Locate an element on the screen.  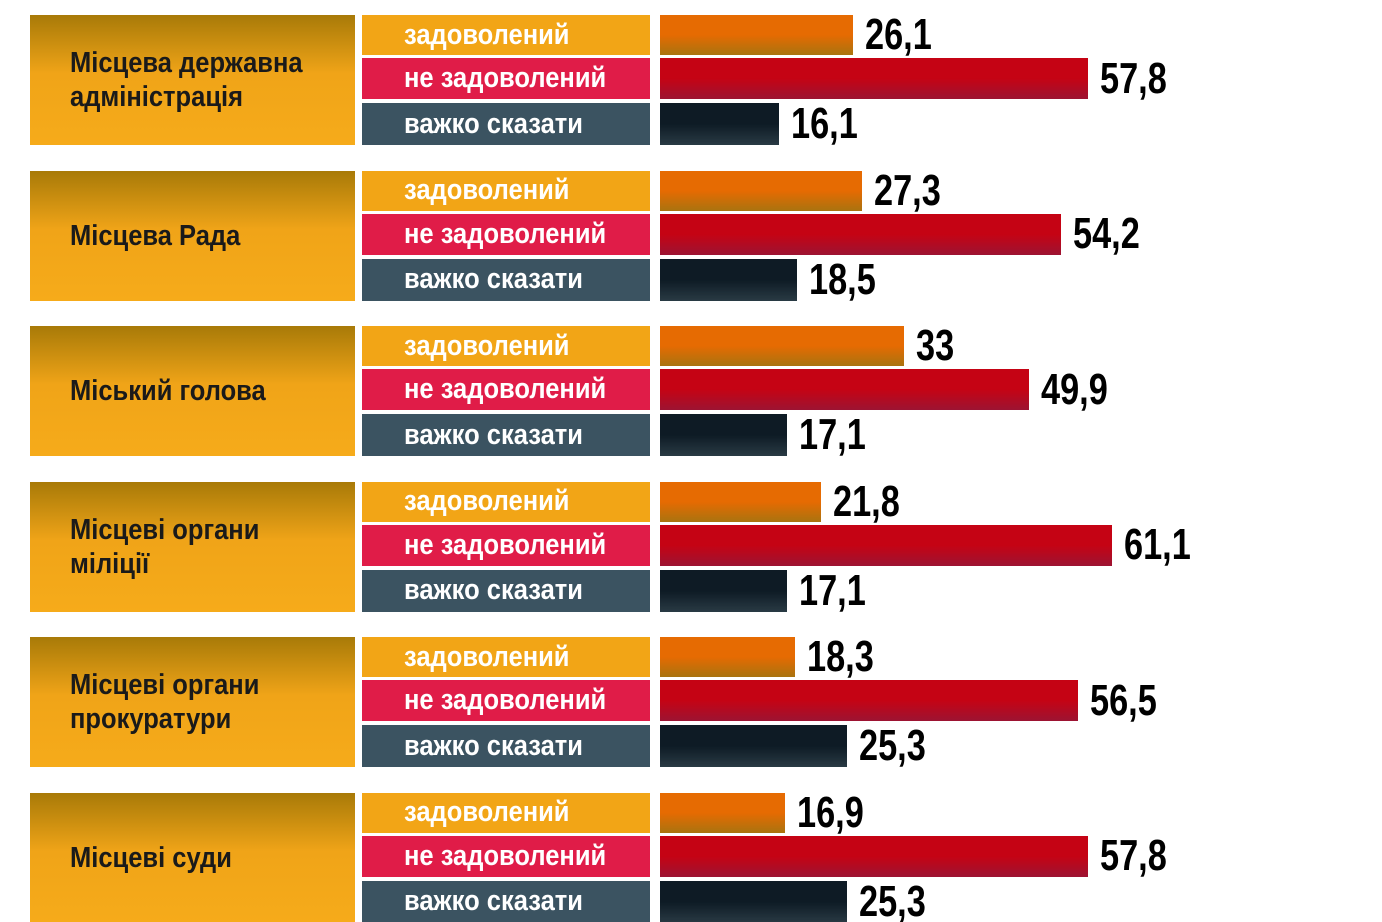
category-label: Міський голова is located at coordinates (192, 391).